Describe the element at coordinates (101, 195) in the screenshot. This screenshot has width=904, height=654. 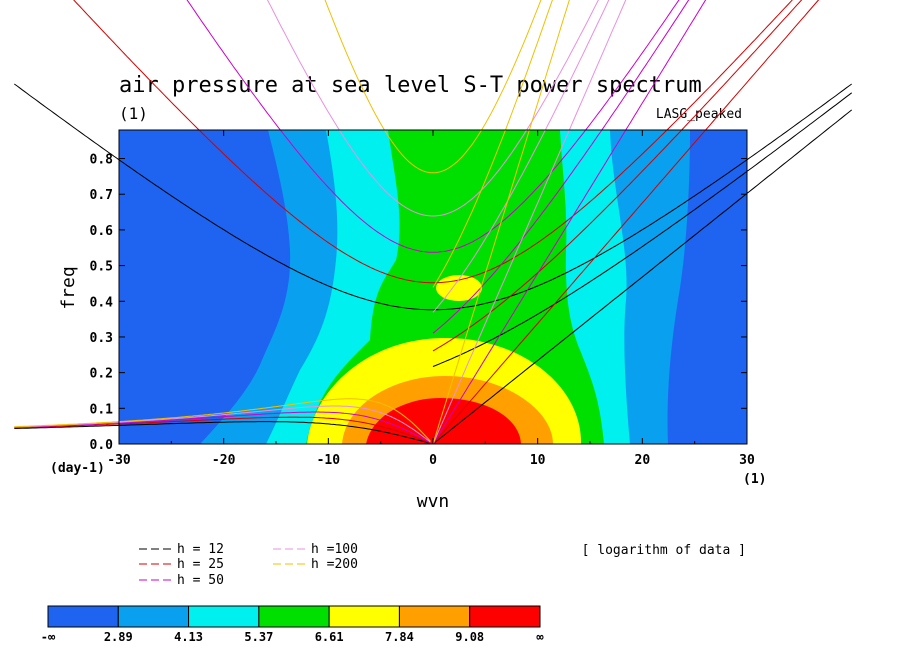
I see `y-tick-label: 0.7` at that location.